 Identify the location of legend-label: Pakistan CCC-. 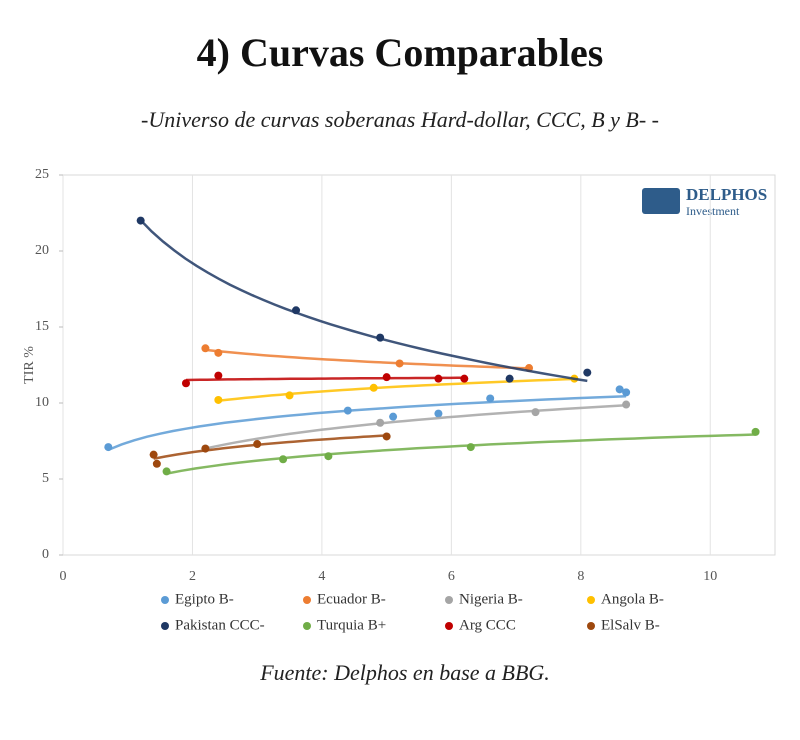
(220, 625).